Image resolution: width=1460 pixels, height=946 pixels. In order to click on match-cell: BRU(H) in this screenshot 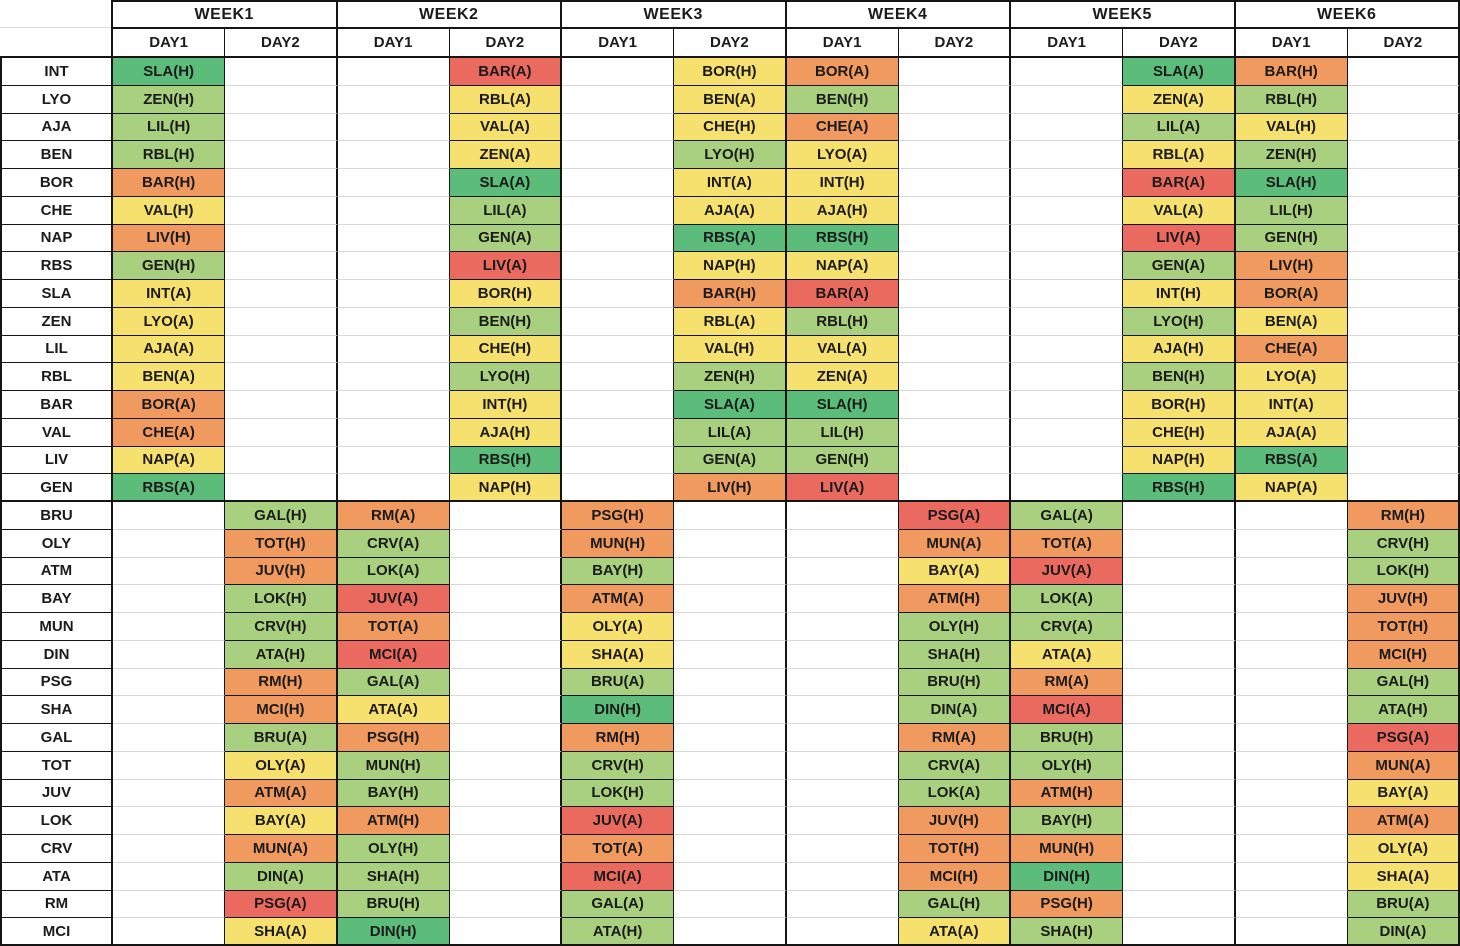, I will do `click(954, 682)`.